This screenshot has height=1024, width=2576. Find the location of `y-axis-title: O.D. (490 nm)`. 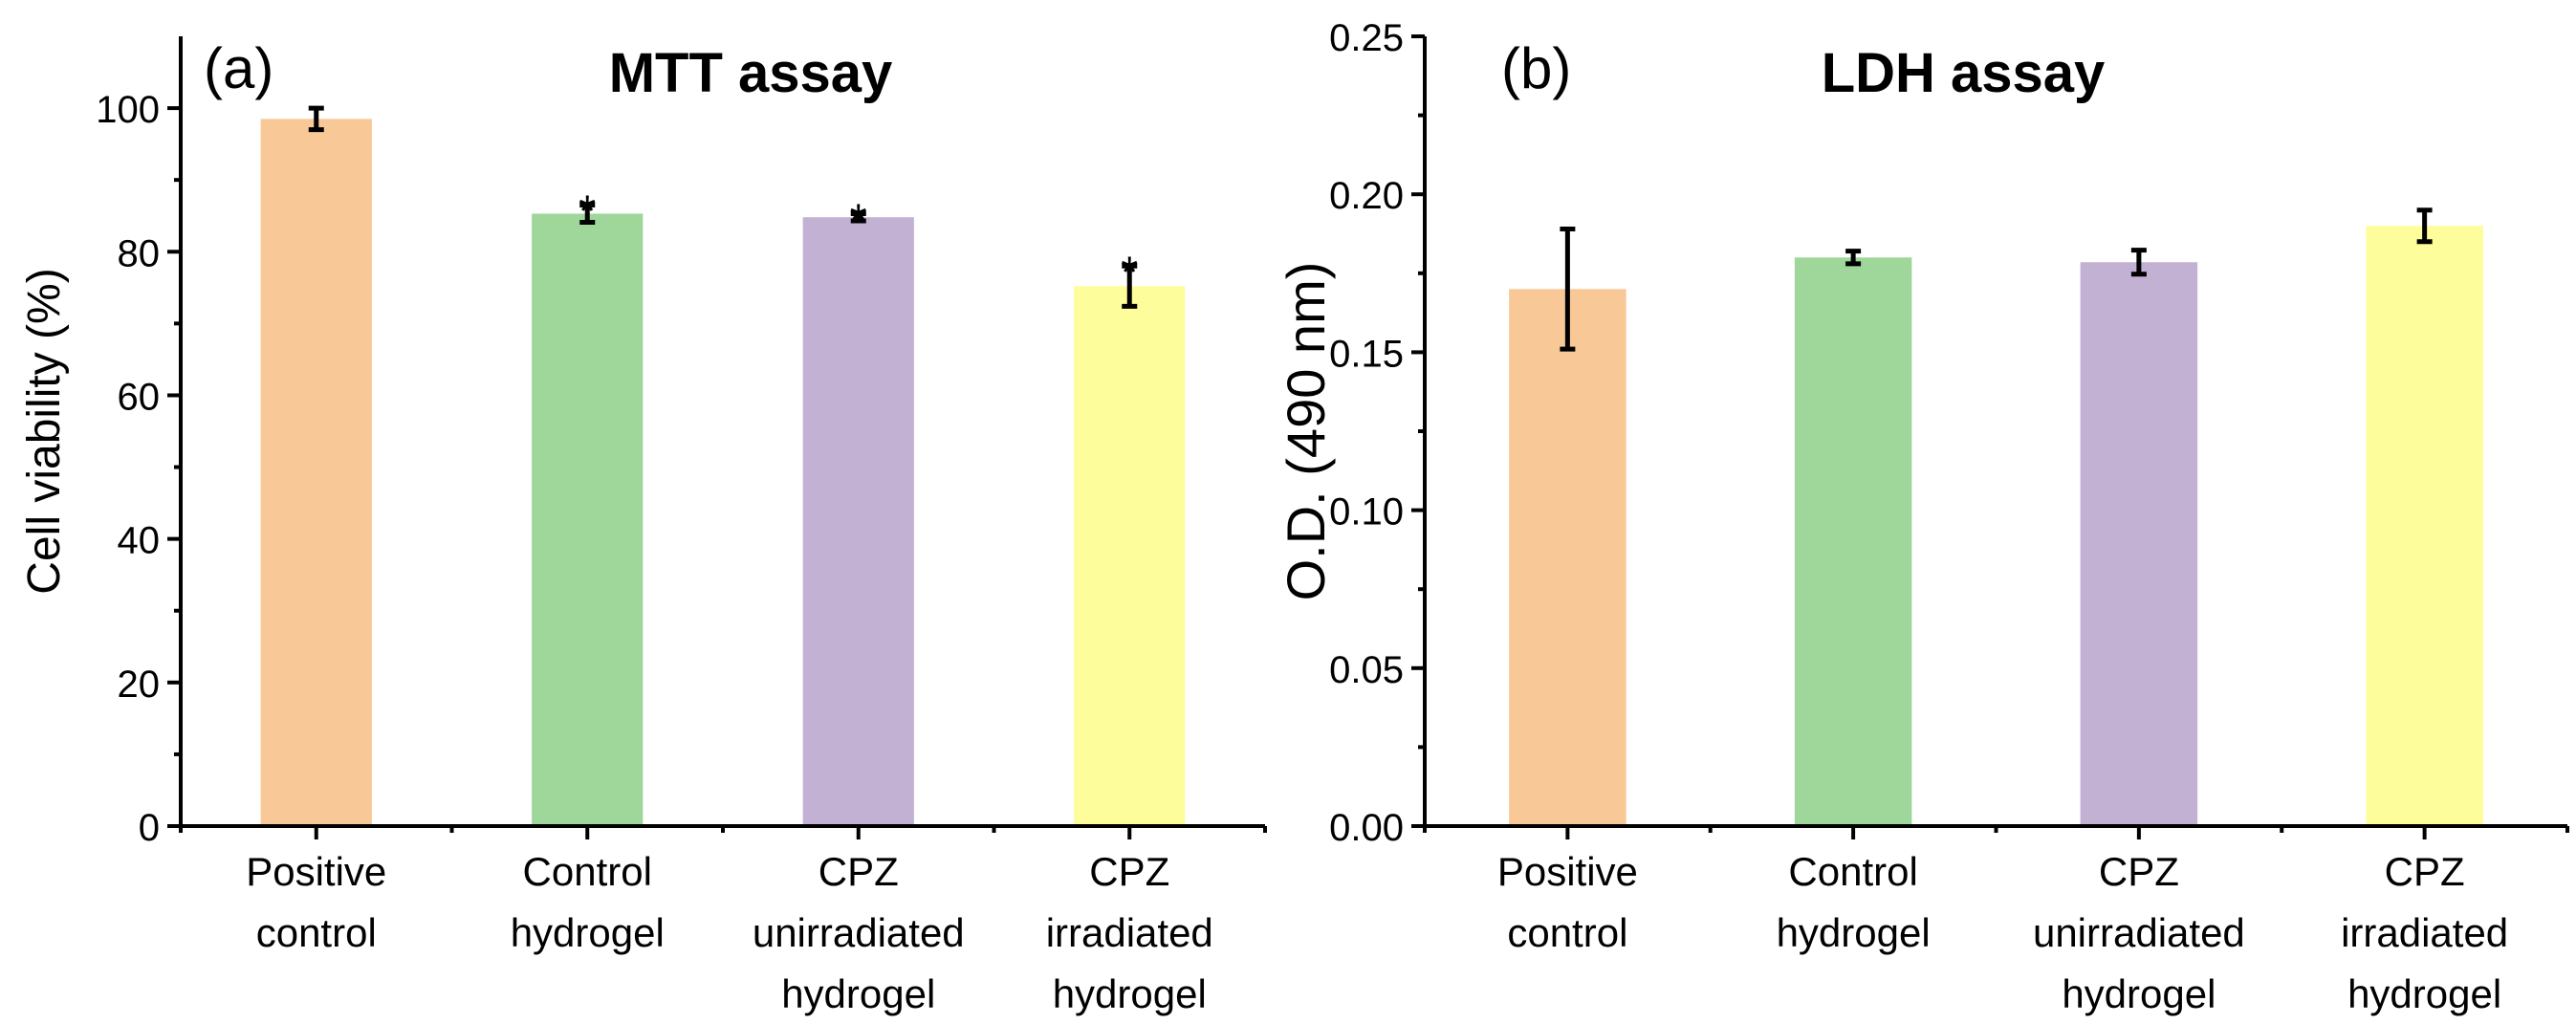

y-axis-title: O.D. (490 nm) is located at coordinates (1306, 431).